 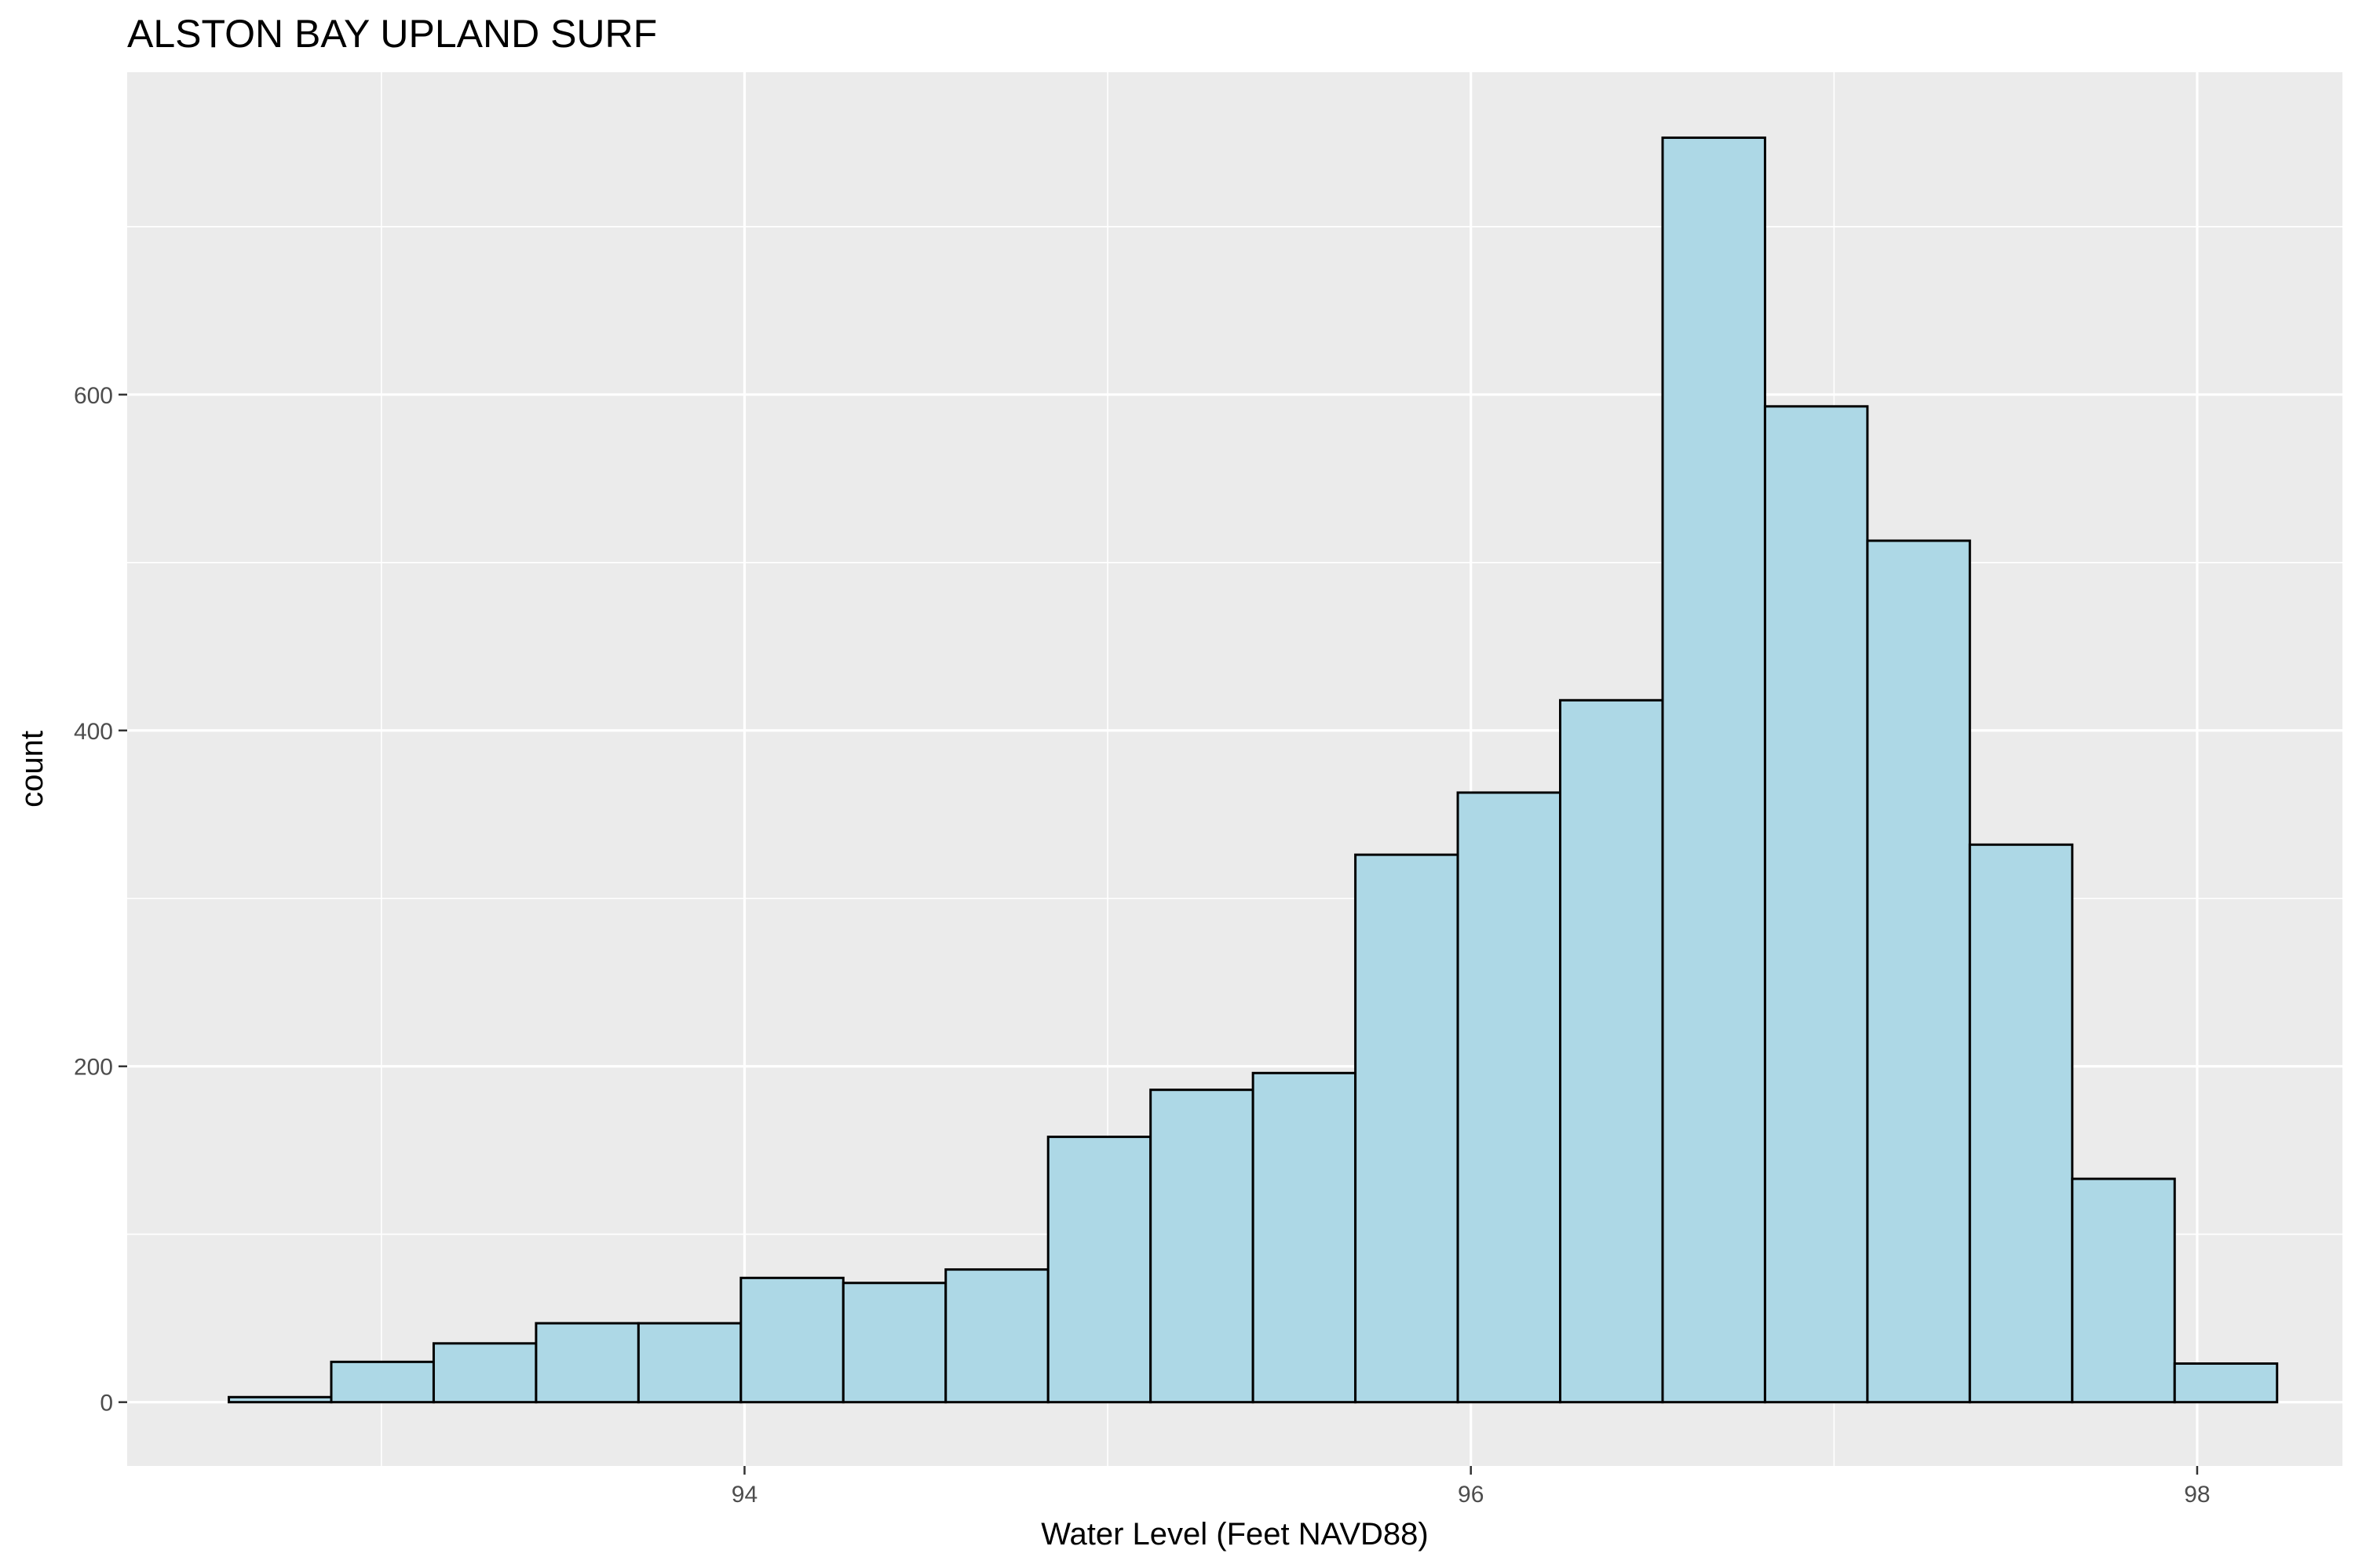 What do you see at coordinates (1235, 1534) in the screenshot?
I see `x-axis-title: Water Level (Feet NAVD88)` at bounding box center [1235, 1534].